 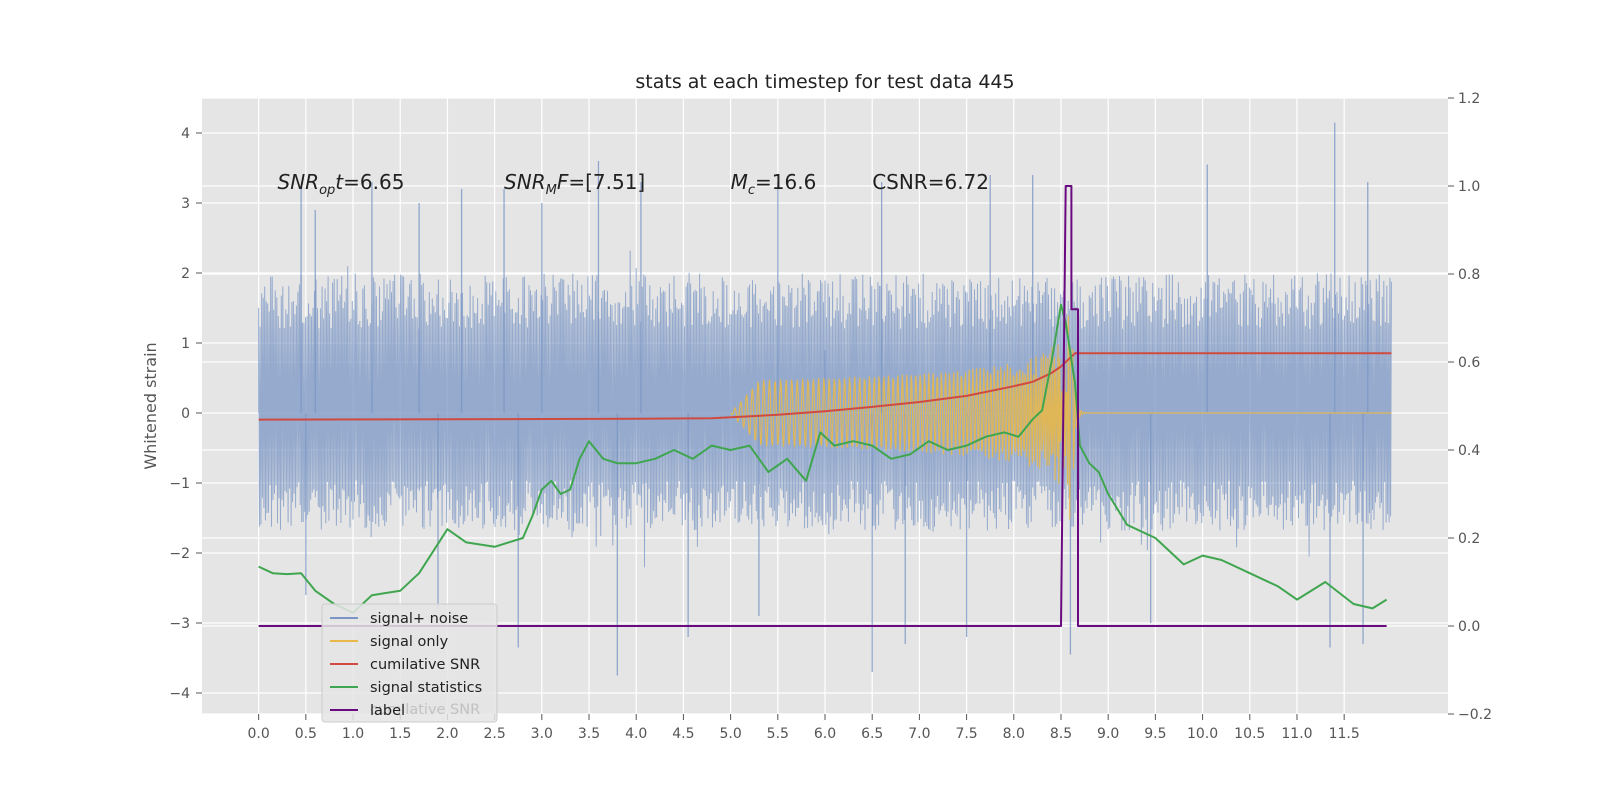 I want to click on x-tick-label: 7.5, so click(x=966, y=734).